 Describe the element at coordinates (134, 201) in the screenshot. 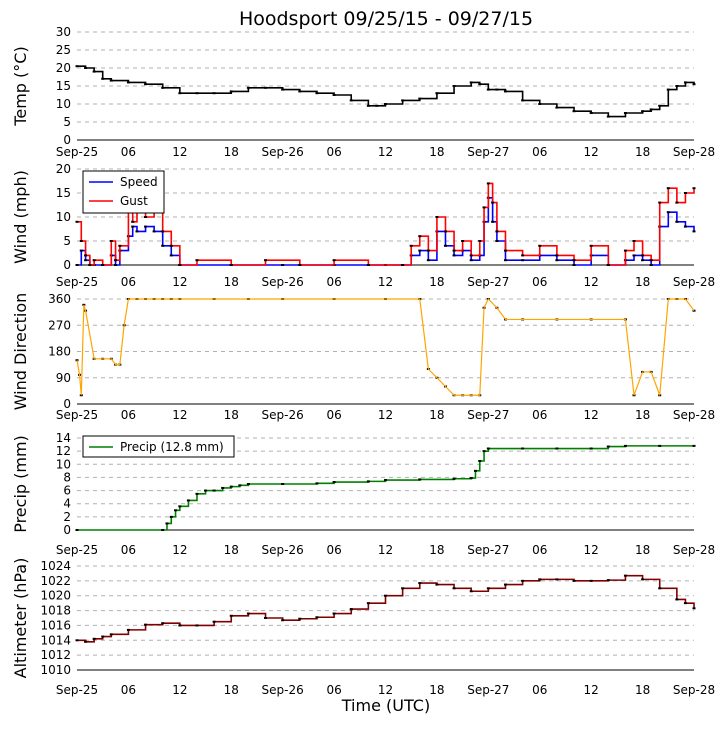

I see `legend-label: Gust` at that location.